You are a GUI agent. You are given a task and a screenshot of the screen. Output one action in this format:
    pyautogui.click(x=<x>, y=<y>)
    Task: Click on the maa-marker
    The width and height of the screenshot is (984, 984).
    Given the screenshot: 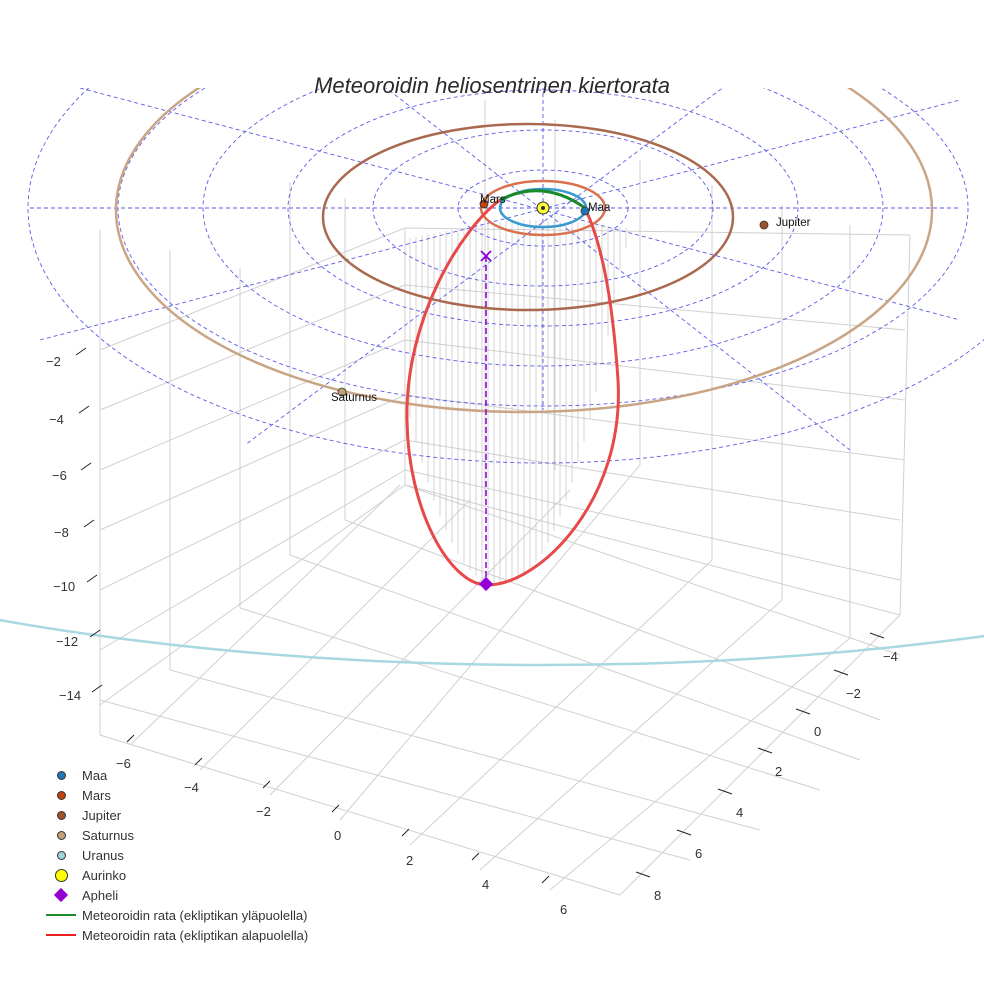 What is the action you would take?
    pyautogui.click(x=585, y=211)
    